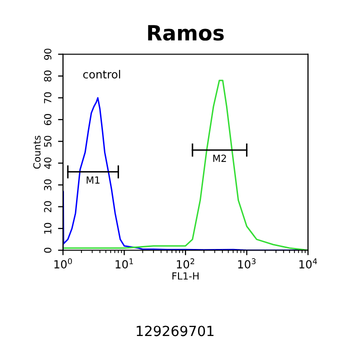  I want to click on y-tick-label: 60, so click(48, 120).